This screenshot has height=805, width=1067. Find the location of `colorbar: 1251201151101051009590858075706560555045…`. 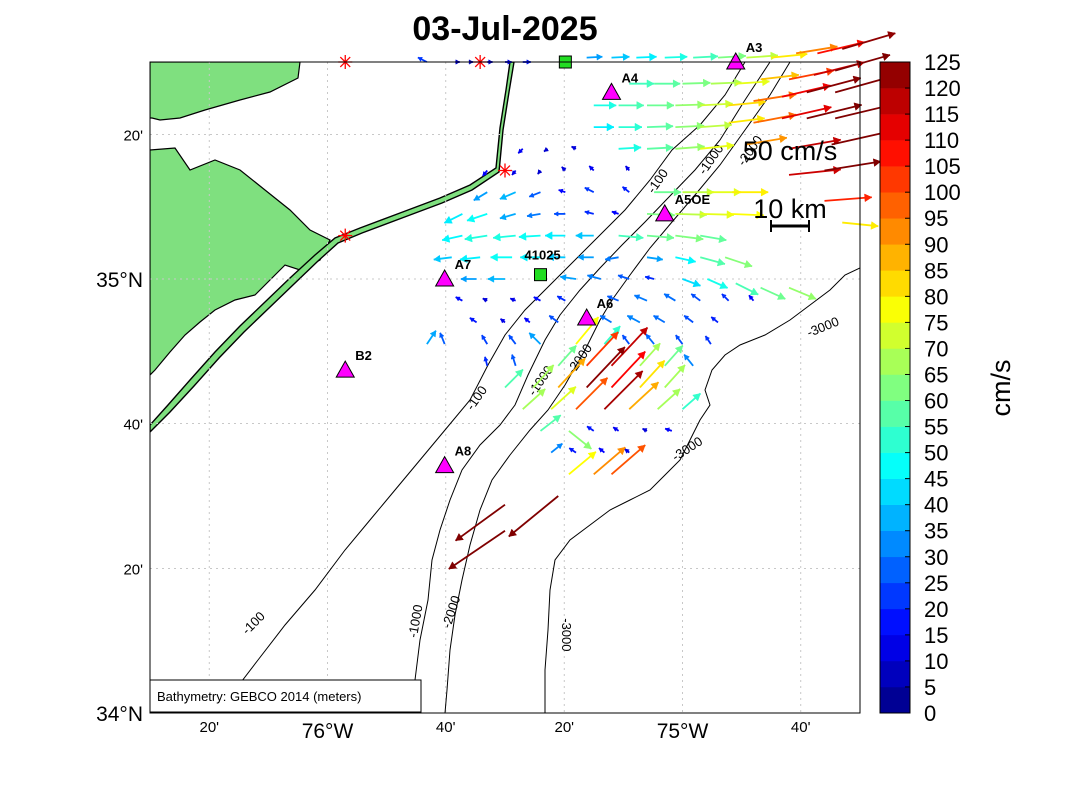

colorbar: 1251201151101051009590858075706560555045… is located at coordinates (920, 388).